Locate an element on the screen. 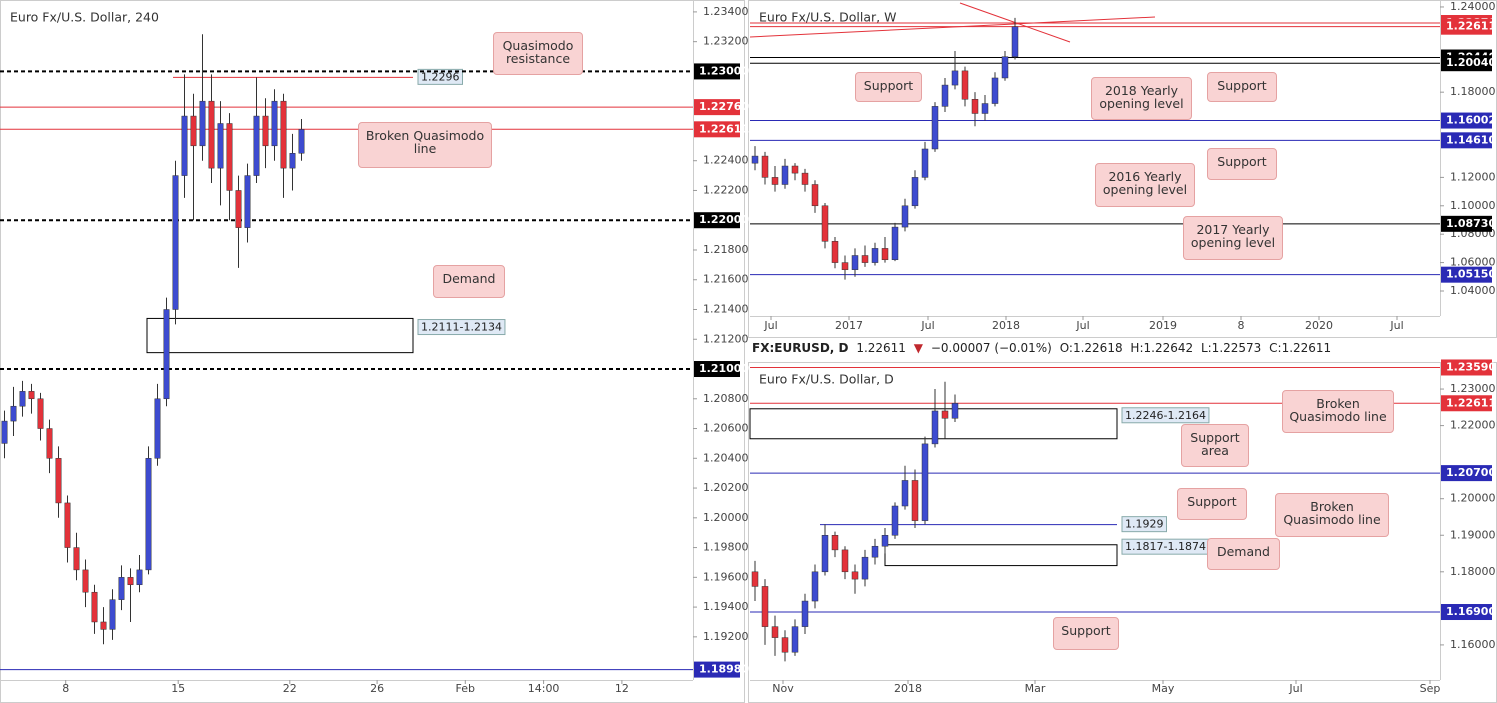 The image size is (1497, 703). level-label: 1.08730 is located at coordinates (1471, 223).